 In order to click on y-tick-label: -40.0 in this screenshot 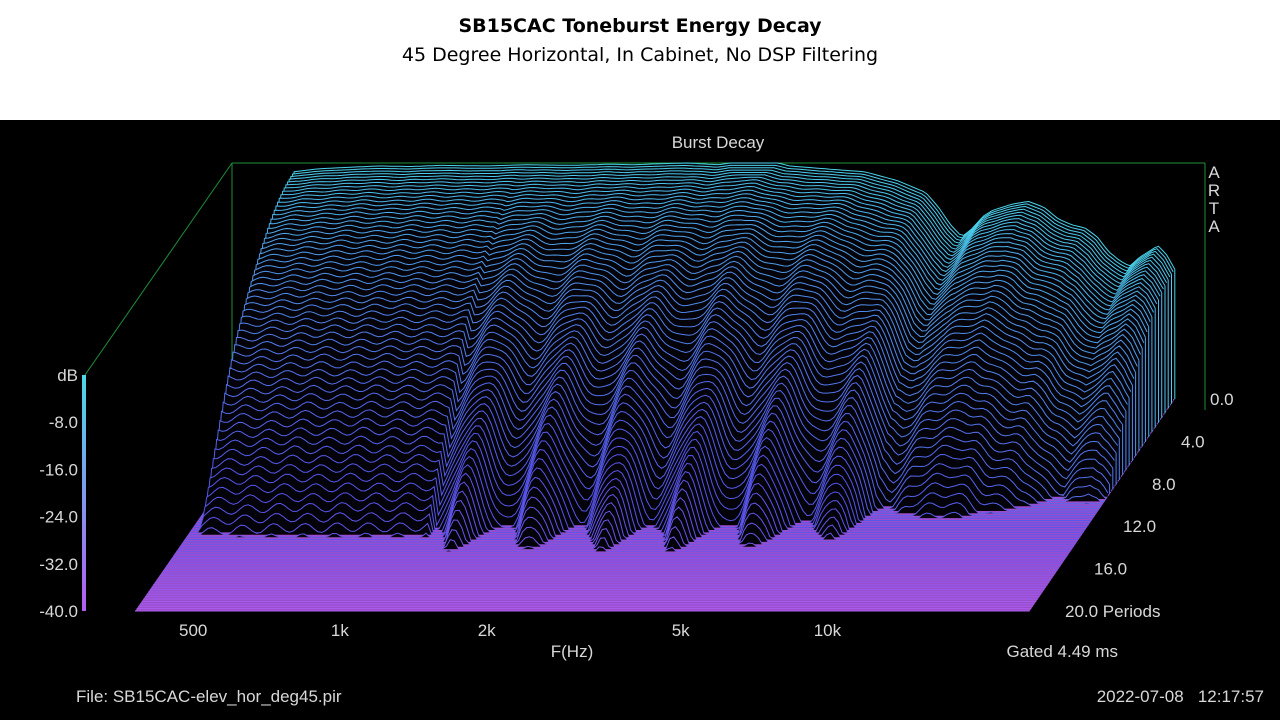, I will do `click(58, 611)`.